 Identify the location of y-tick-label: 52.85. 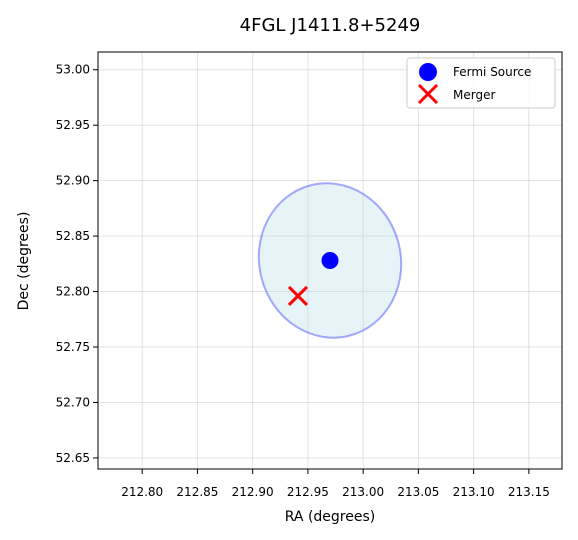
(73, 236).